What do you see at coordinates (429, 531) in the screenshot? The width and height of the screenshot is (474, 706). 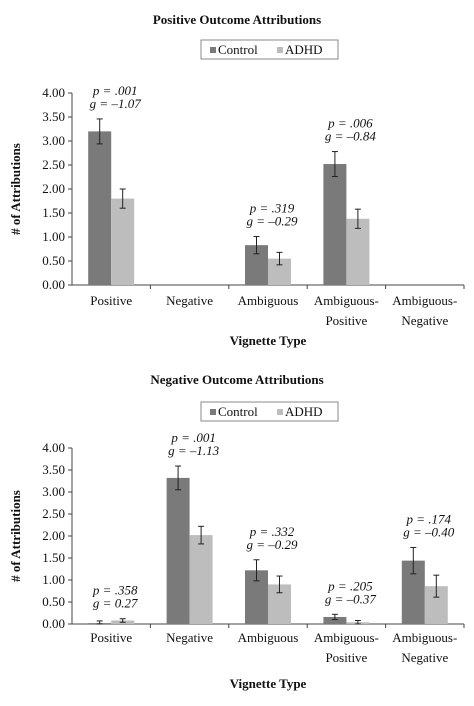 I see `annotation-effect-size: g = –0.40` at bounding box center [429, 531].